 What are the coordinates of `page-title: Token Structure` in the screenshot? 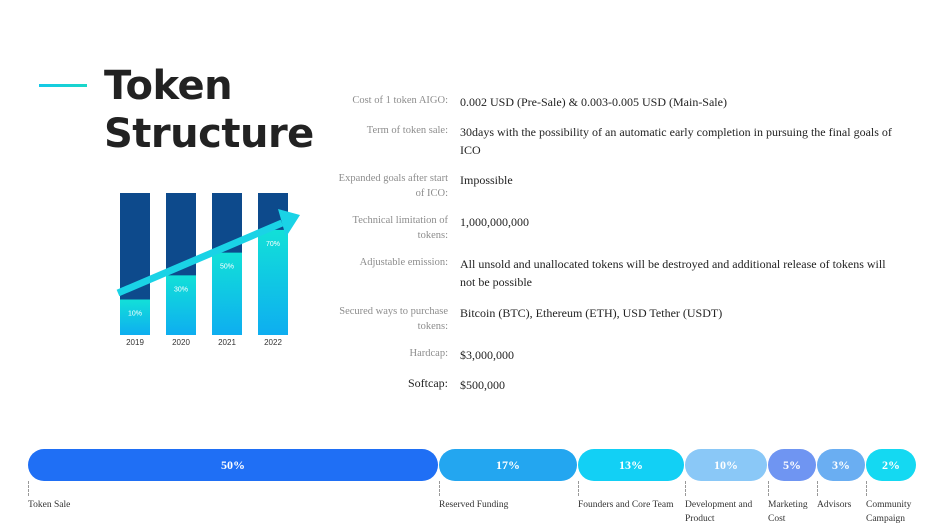 It's located at (209, 110).